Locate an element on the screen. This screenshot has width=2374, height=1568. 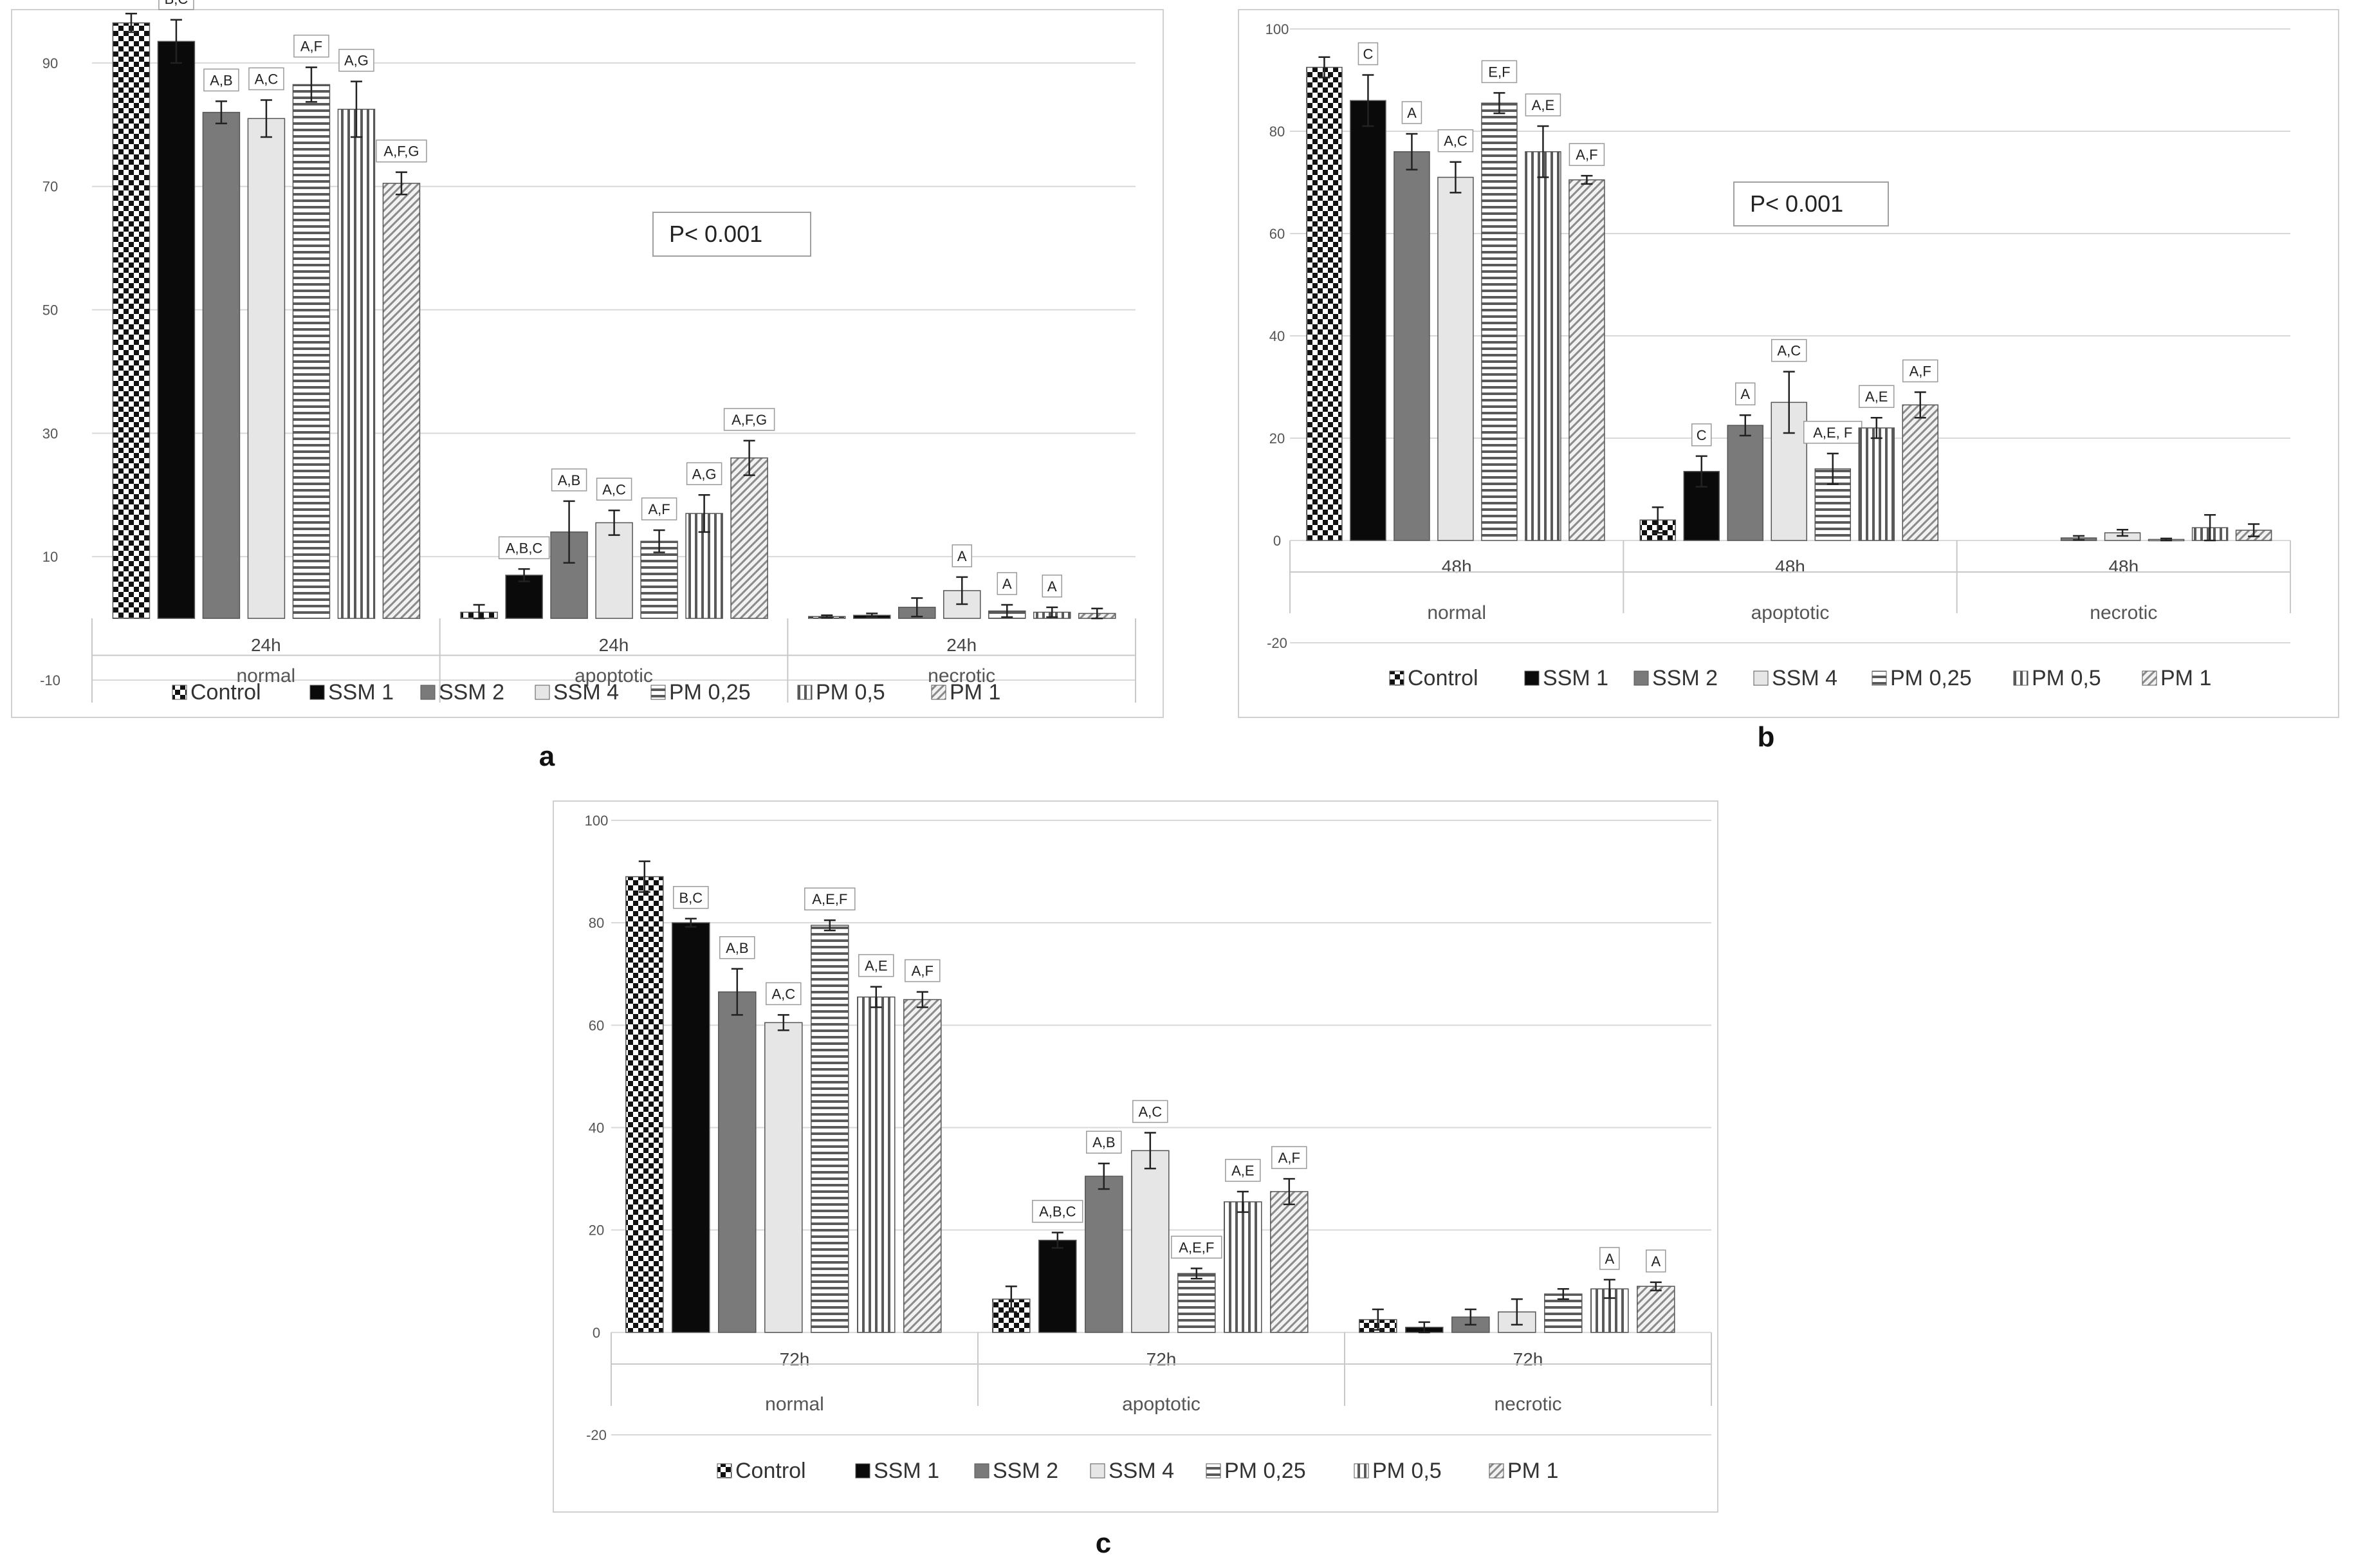
bar-ssm-1-apoptotic is located at coordinates (1057, 1286).